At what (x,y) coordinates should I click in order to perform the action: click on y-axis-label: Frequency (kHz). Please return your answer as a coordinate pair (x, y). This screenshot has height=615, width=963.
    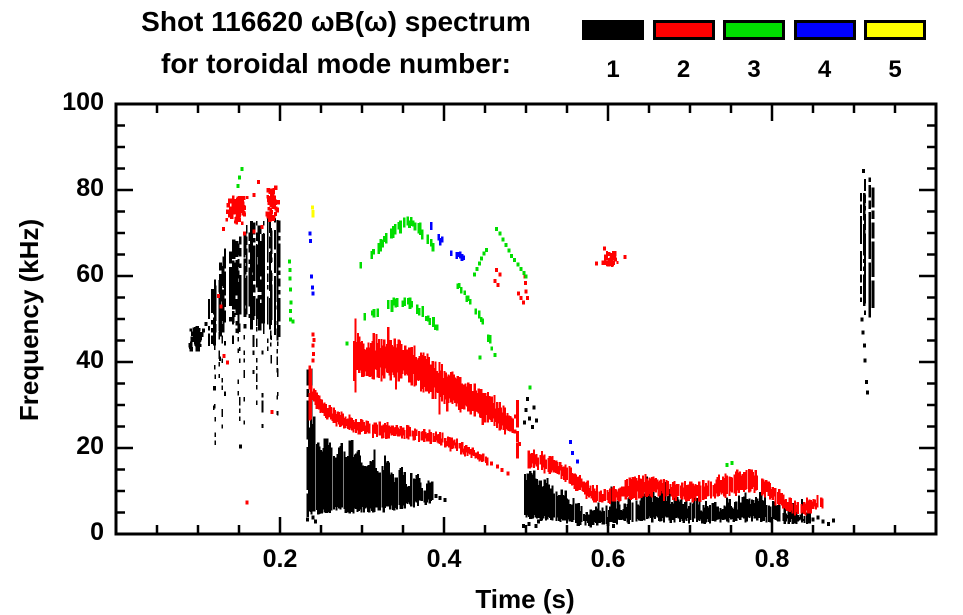
    Looking at the image, I should click on (29, 320).